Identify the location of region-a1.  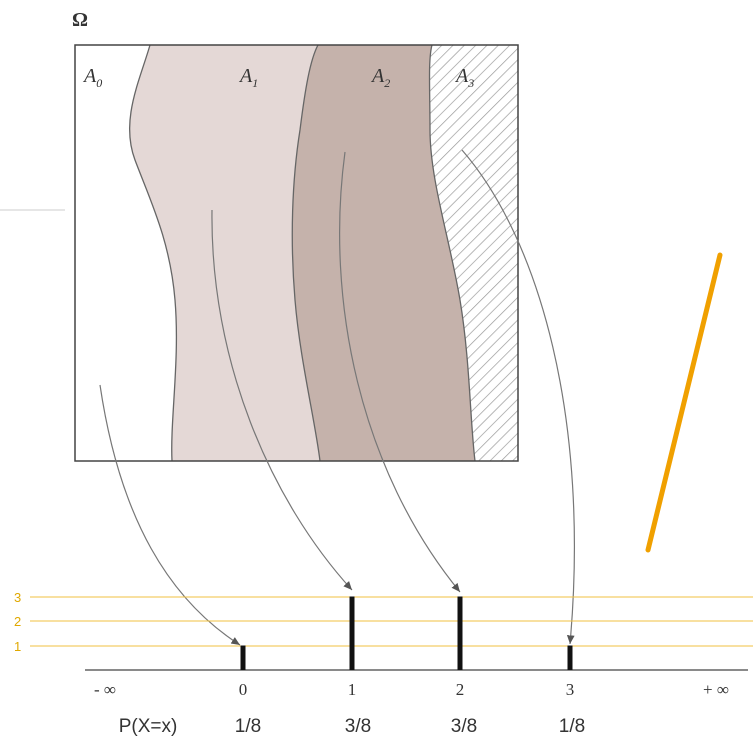
(224, 253).